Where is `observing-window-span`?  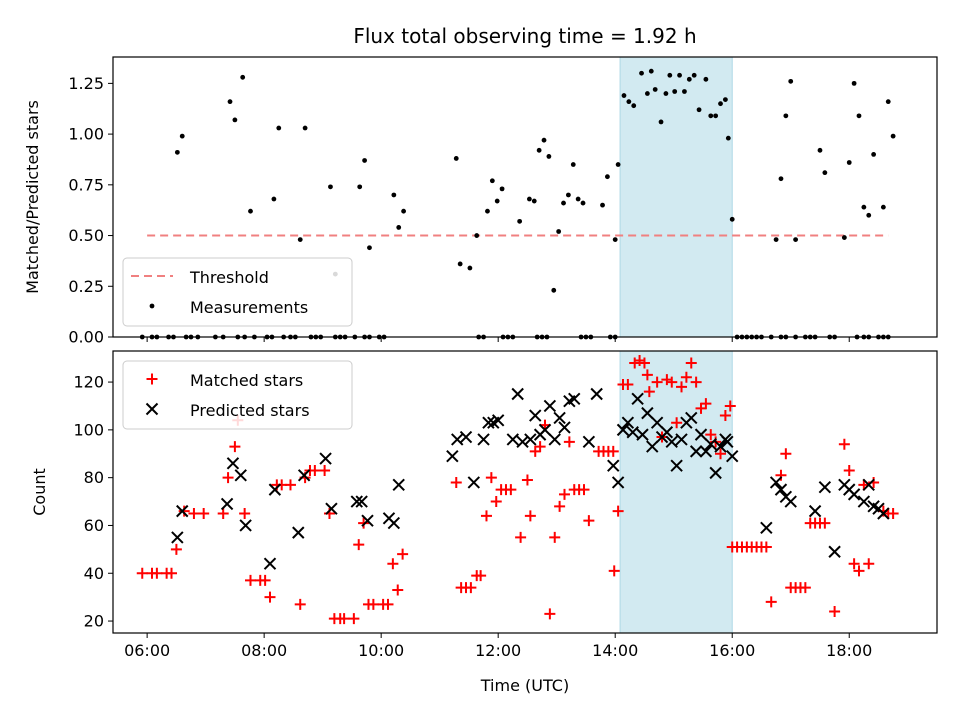
observing-window-span is located at coordinates (676, 197).